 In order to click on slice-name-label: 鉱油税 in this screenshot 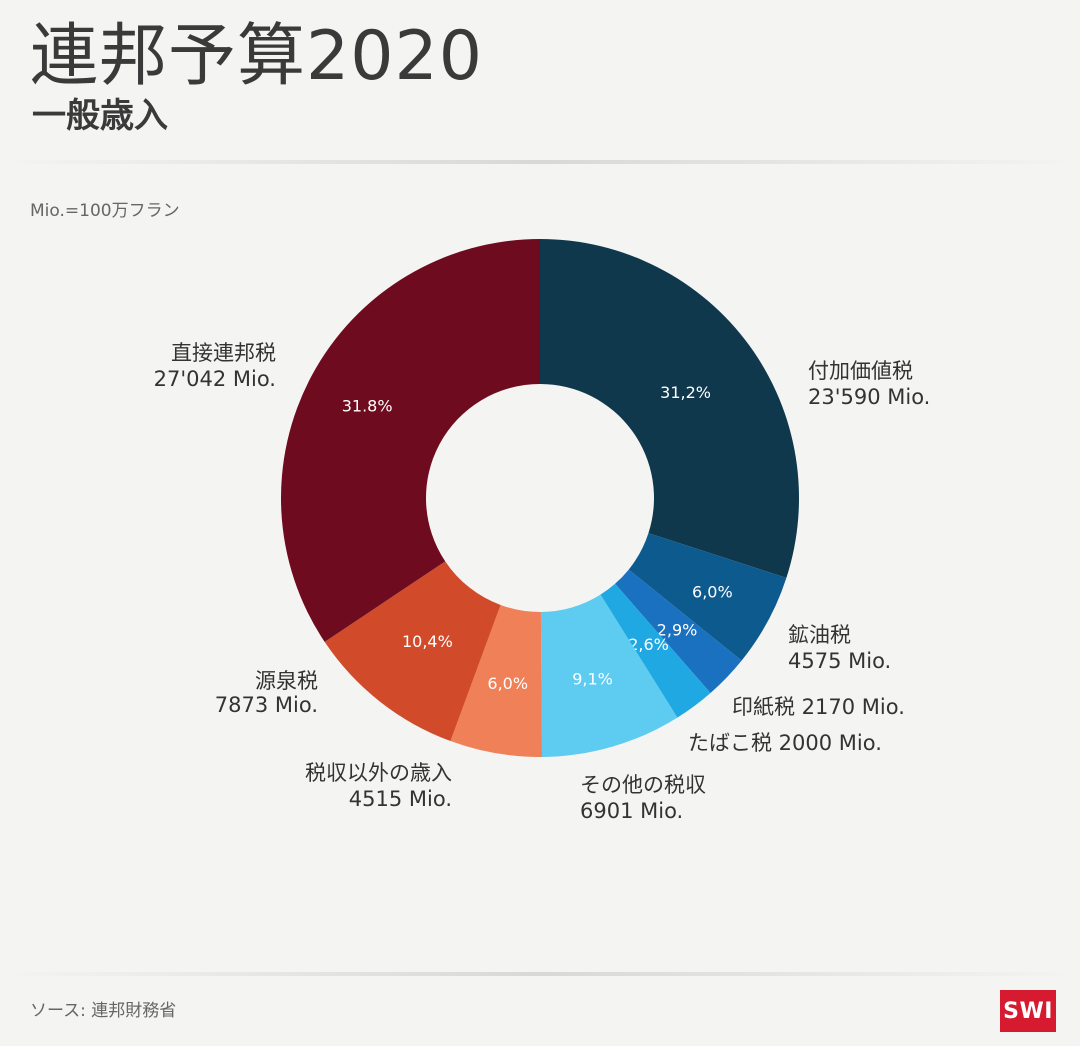, I will do `click(819, 635)`.